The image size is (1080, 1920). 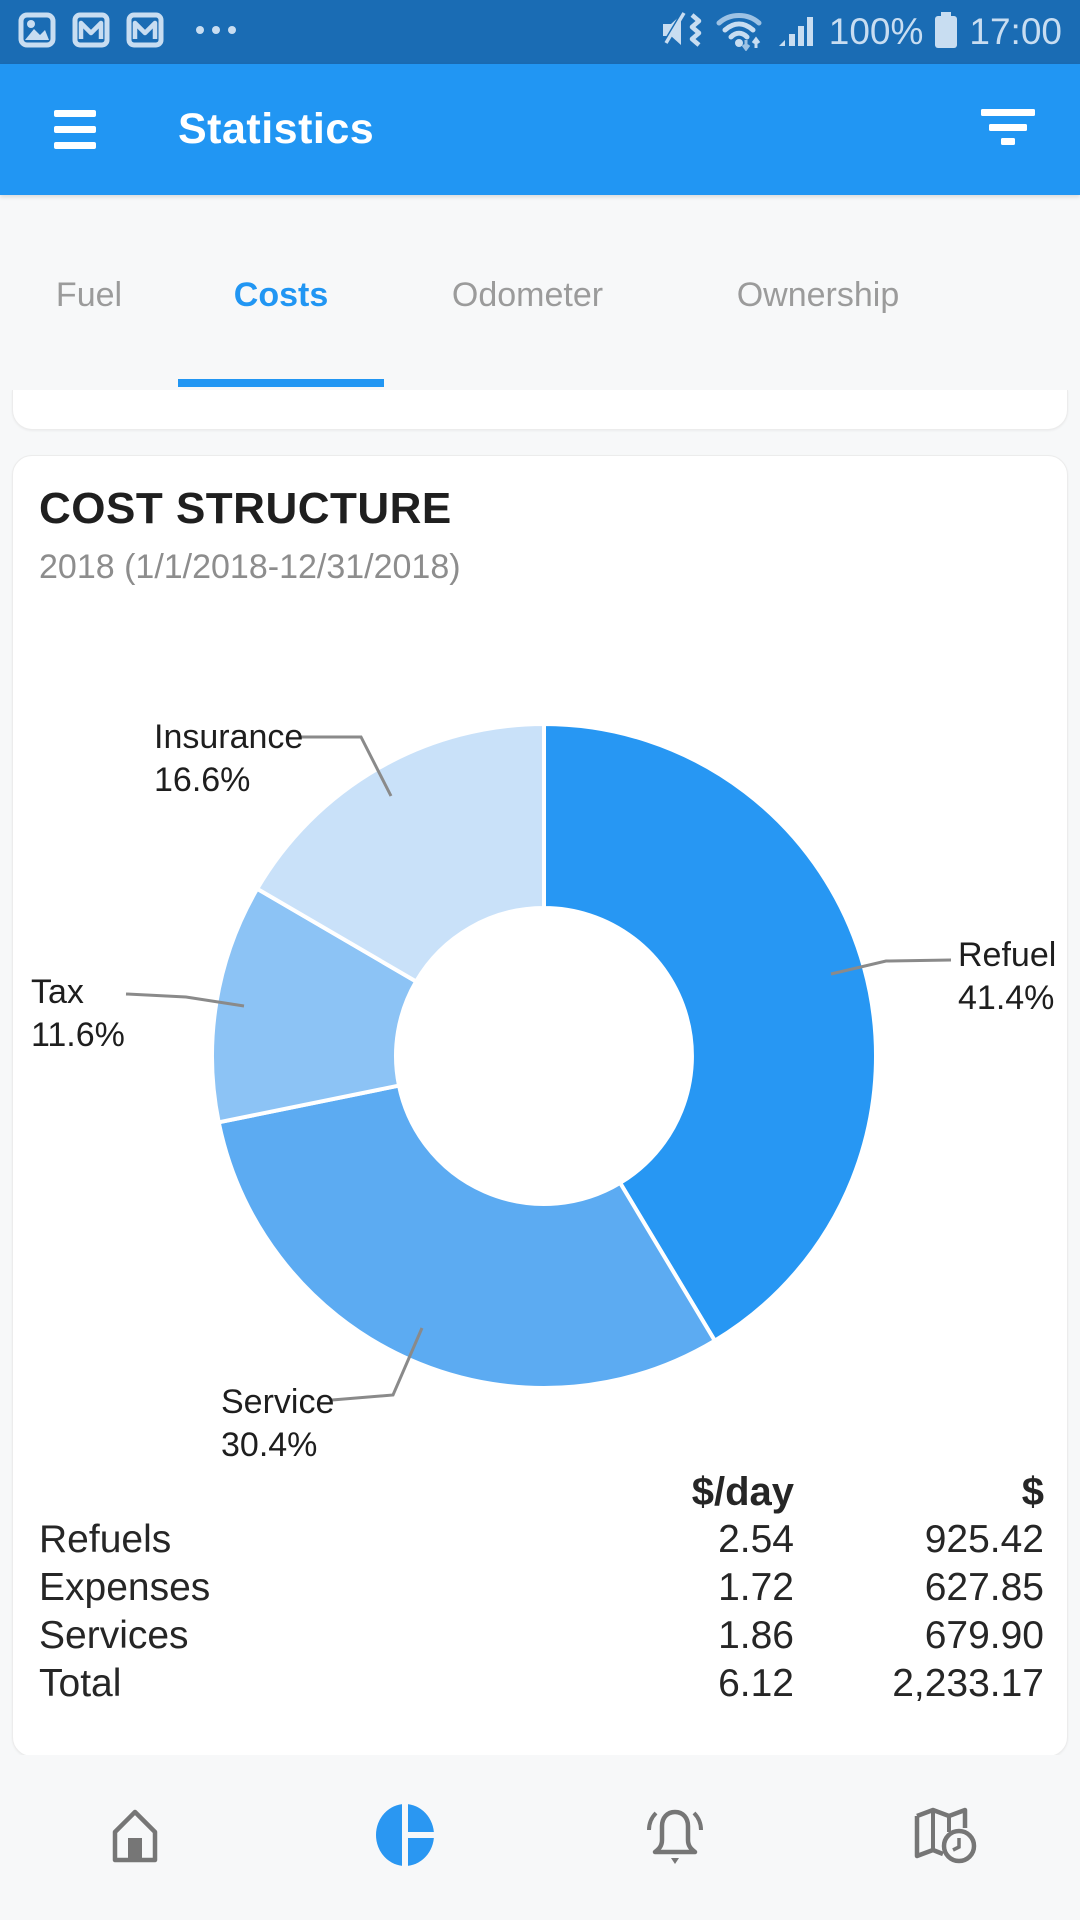 I want to click on table-row: Refuels 2.54 925.42, so click(x=541, y=1539).